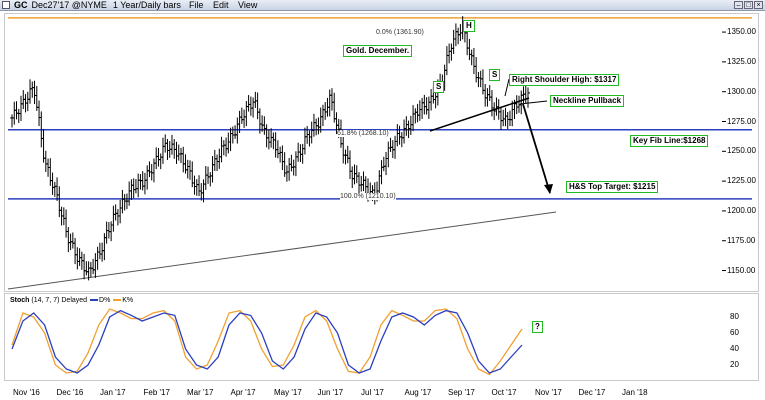  I want to click on date-tick-label: Feb '17, so click(156, 392).